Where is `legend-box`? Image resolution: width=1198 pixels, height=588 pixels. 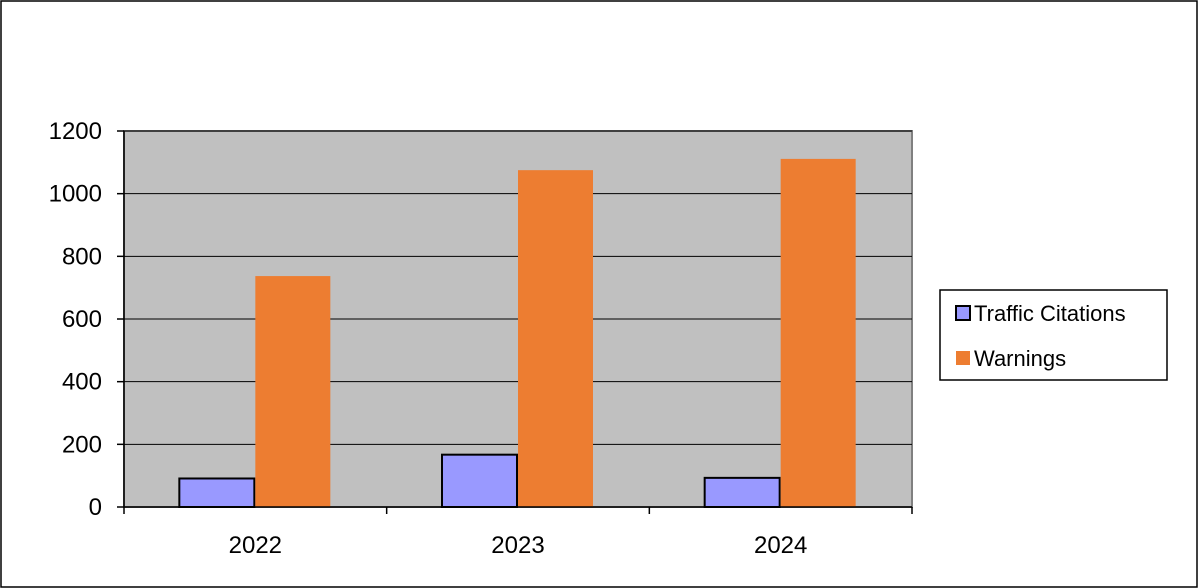 legend-box is located at coordinates (1053, 335).